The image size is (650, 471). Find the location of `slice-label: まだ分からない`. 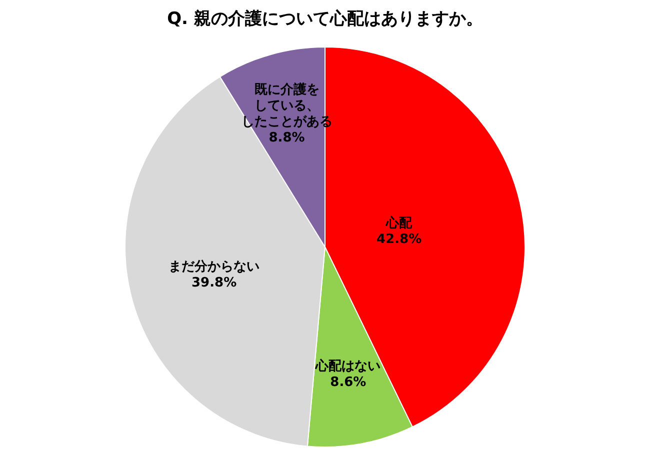

slice-label: まだ分からない is located at coordinates (214, 266).